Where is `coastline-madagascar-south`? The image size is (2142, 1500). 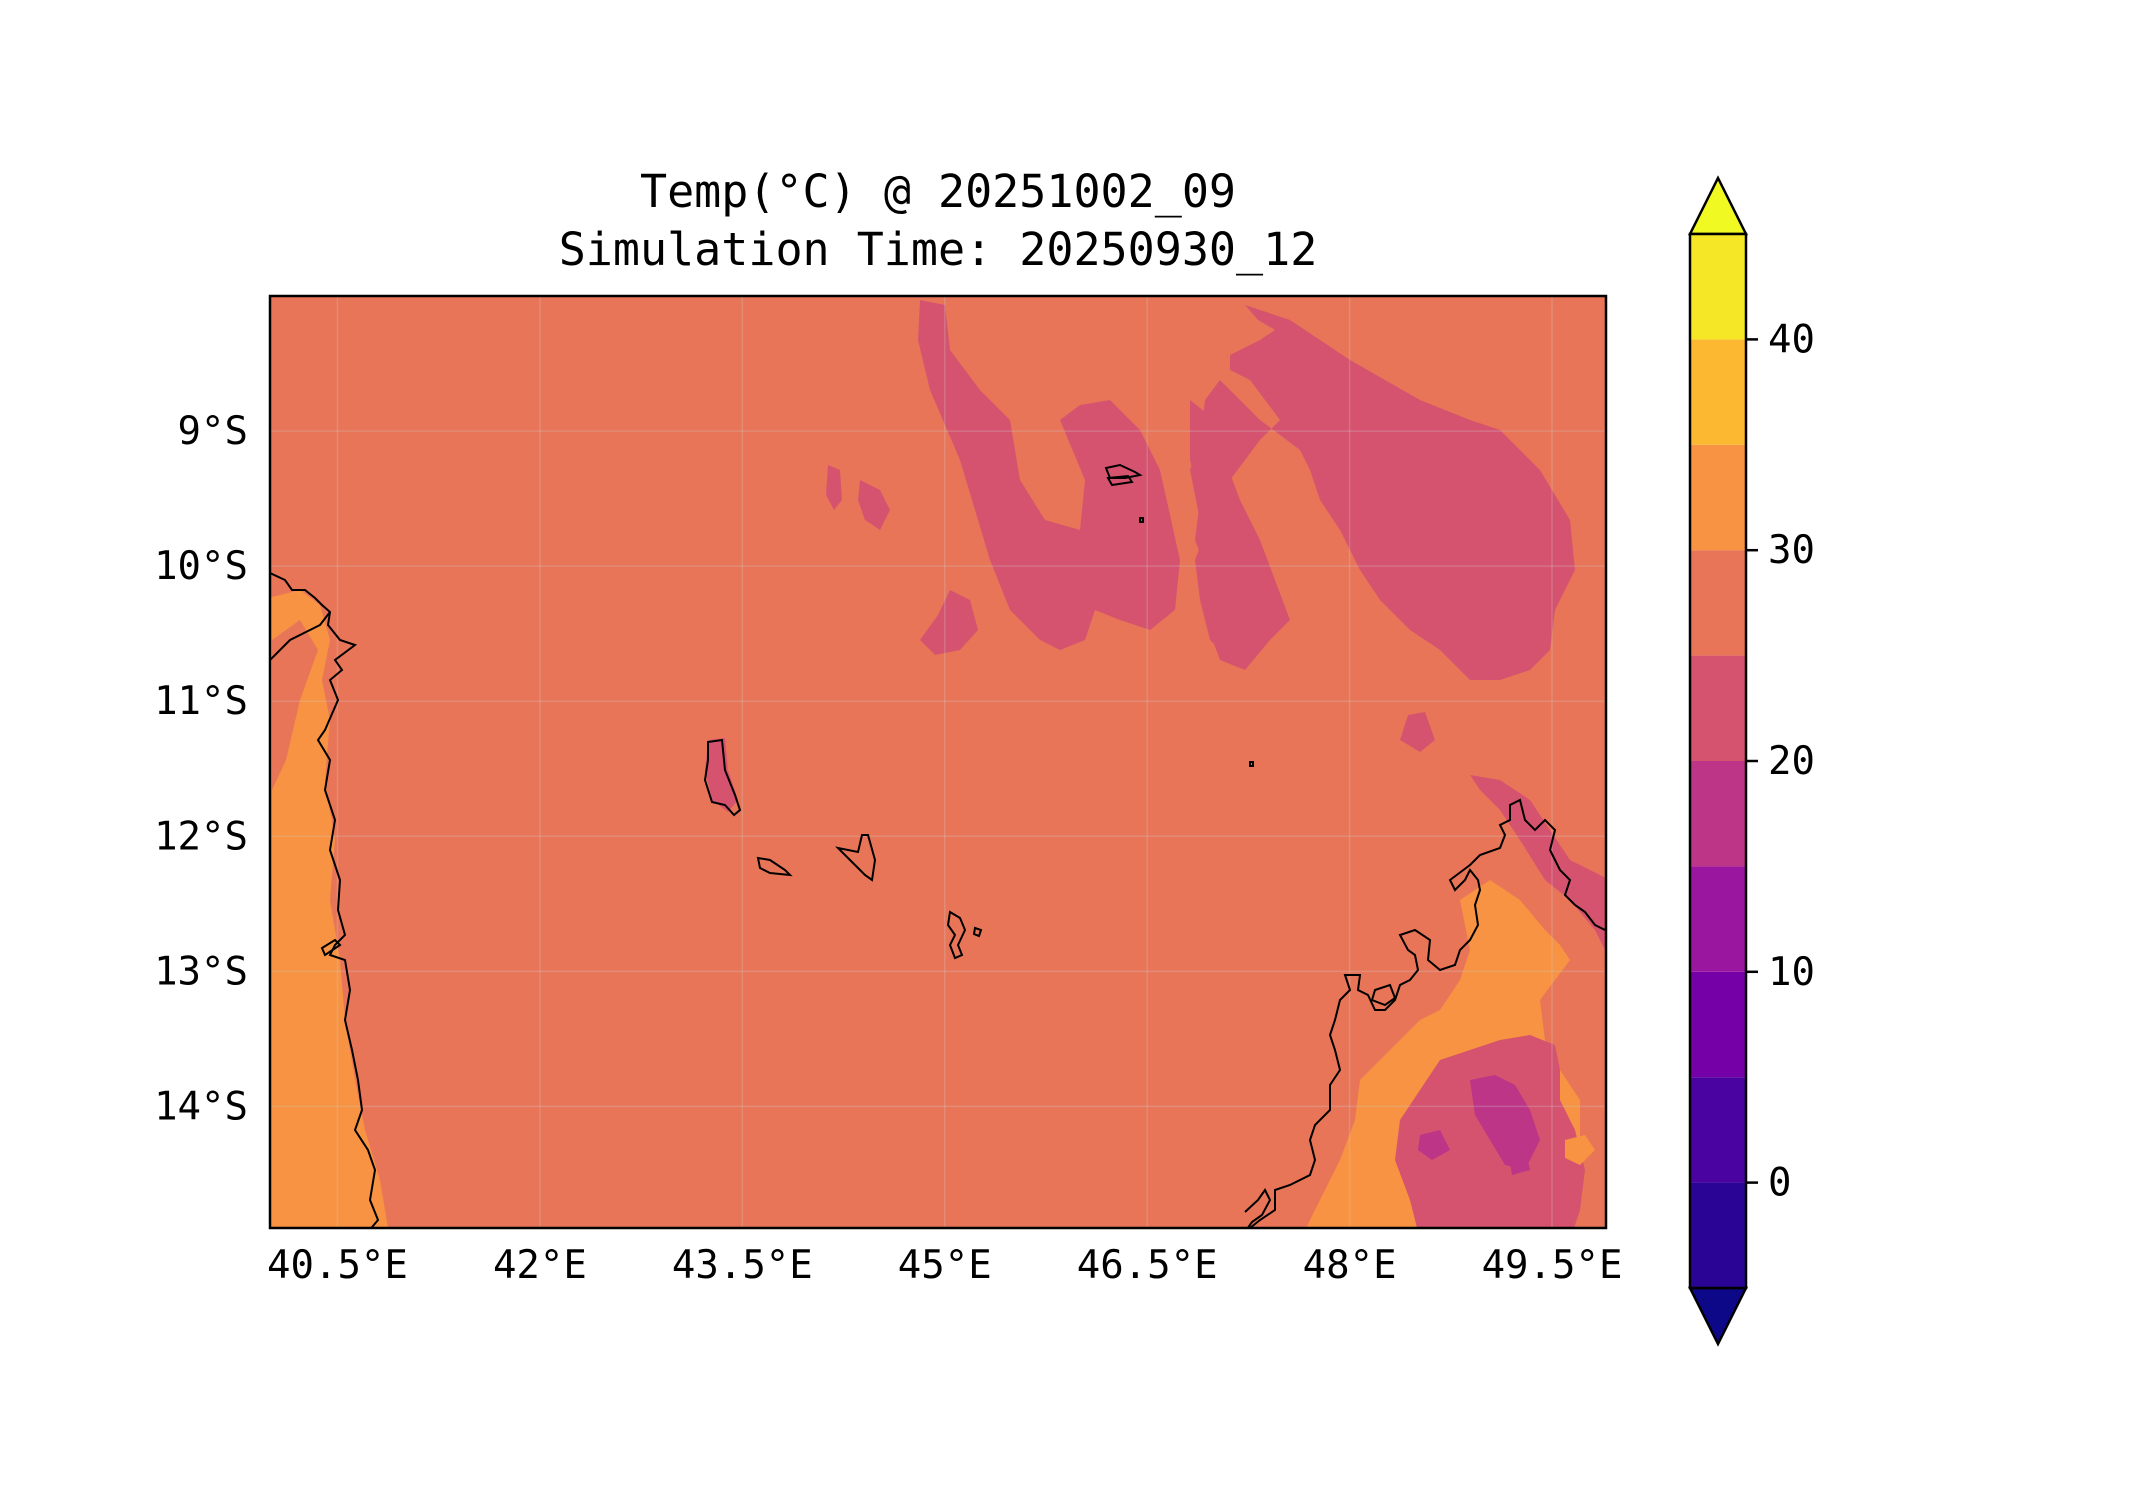
coastline-madagascar-south is located at coordinates (1258, 1208).